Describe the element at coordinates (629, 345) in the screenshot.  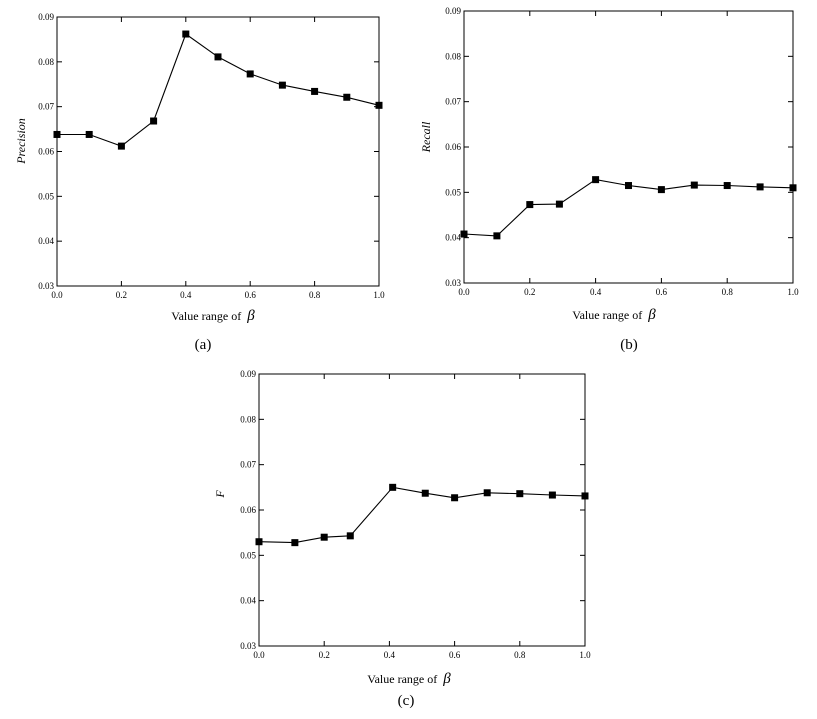
I see `panel-caption: (b)` at that location.